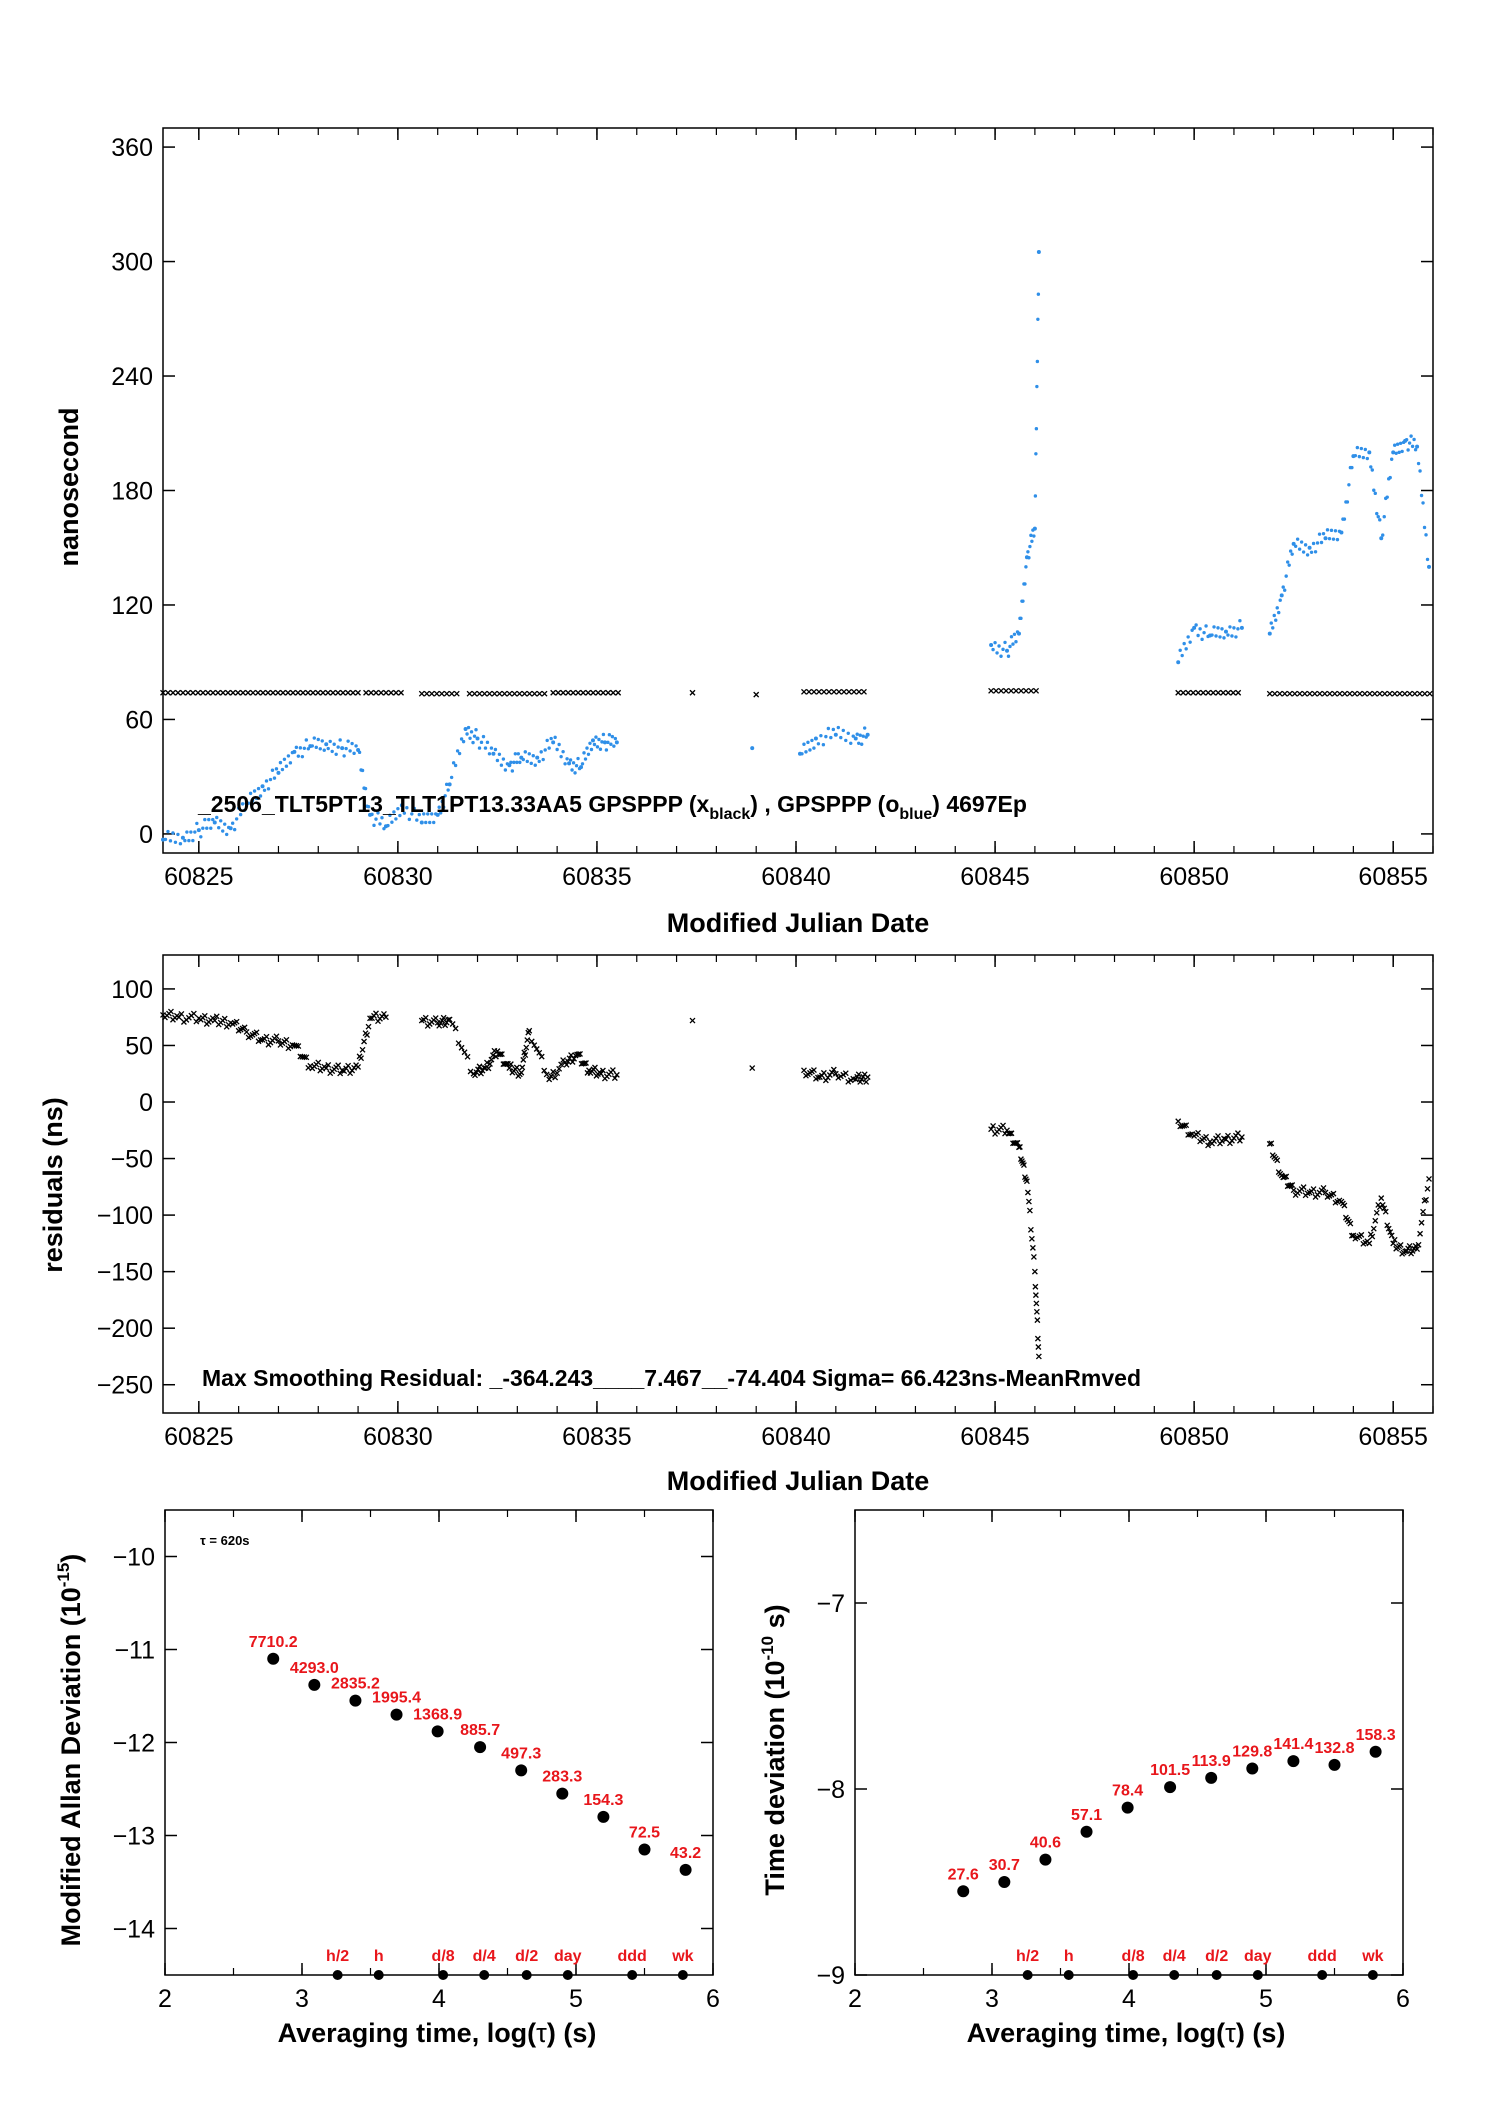 The image size is (1488, 2105). What do you see at coordinates (314, 1684) in the screenshot?
I see `mdev-point` at bounding box center [314, 1684].